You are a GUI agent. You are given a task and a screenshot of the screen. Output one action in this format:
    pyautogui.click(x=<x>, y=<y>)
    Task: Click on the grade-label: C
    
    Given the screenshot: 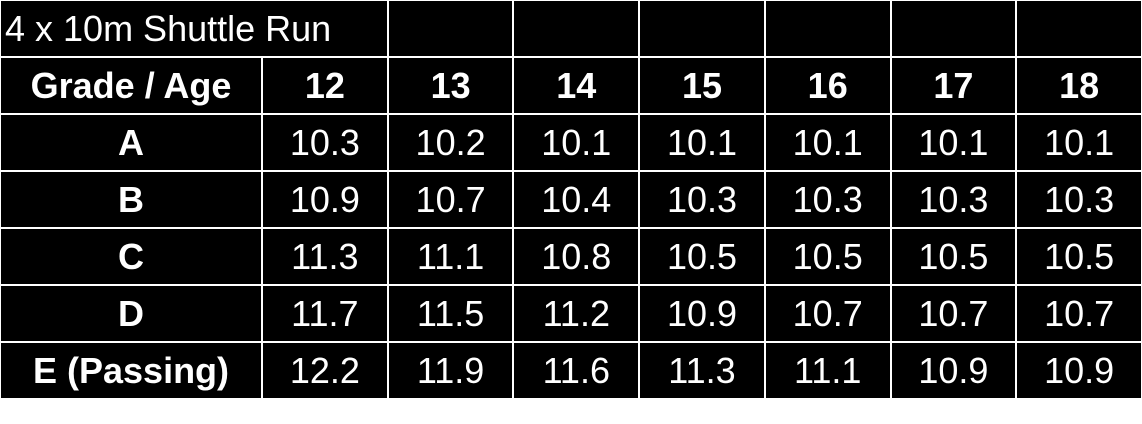 What is the action you would take?
    pyautogui.click(x=131, y=256)
    